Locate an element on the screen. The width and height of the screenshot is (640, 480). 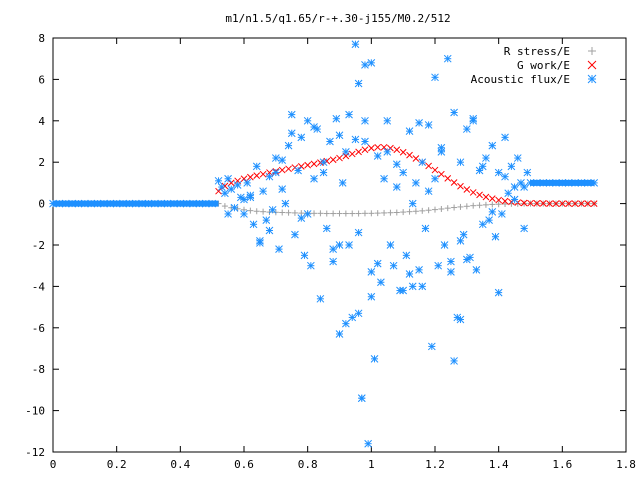
y-tick-label: 4 is located at coordinates (41, 121).